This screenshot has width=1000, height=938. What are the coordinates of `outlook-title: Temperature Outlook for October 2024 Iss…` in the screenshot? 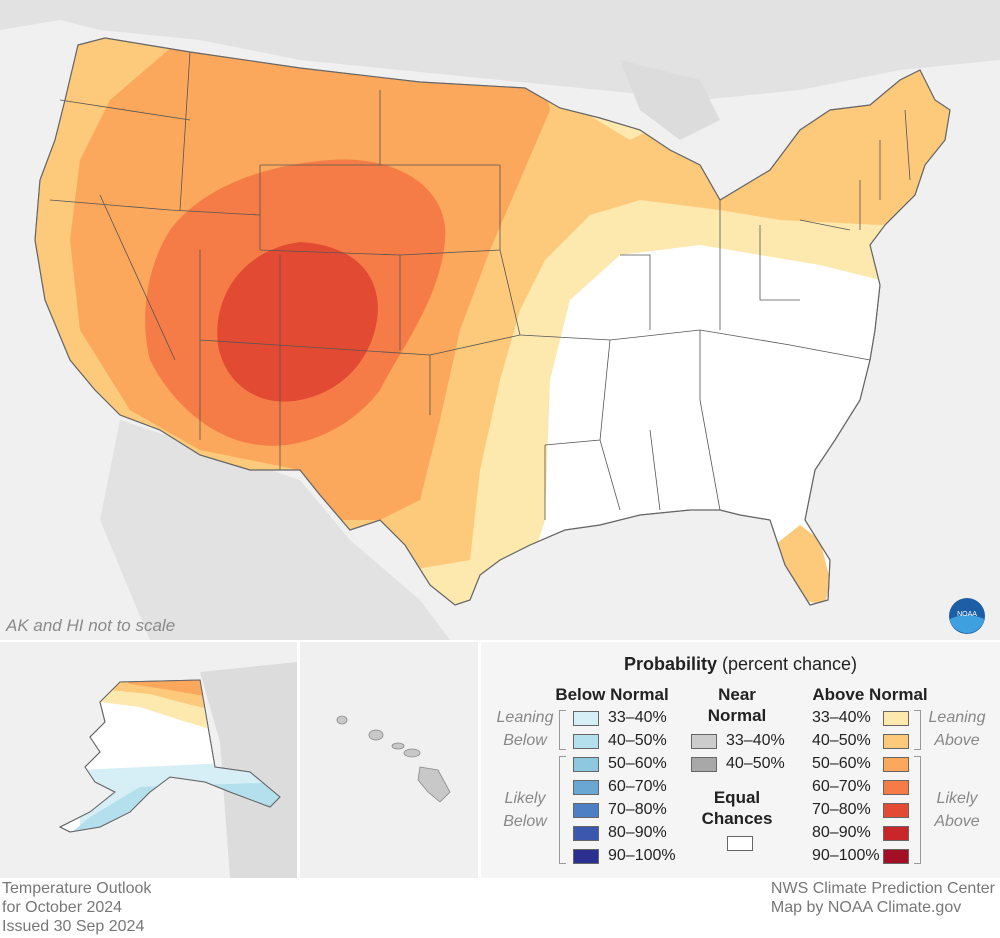 It's located at (76, 907).